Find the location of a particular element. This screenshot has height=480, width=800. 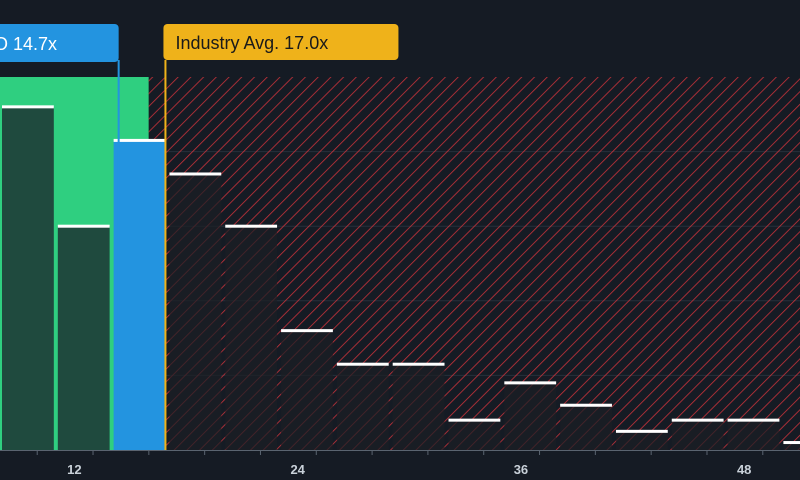

industry-callout: Industry Avg. 17.0x is located at coordinates (281, 42).